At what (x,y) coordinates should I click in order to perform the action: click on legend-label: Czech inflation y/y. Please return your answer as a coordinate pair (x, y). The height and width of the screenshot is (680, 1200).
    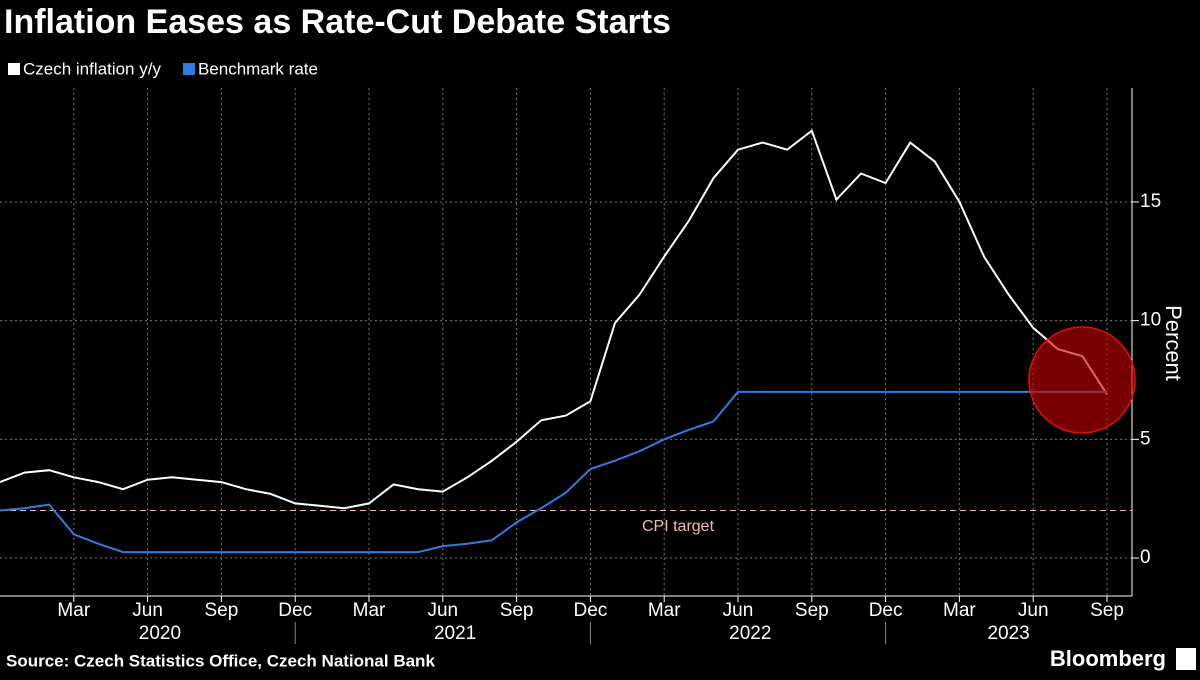
    Looking at the image, I should click on (92, 68).